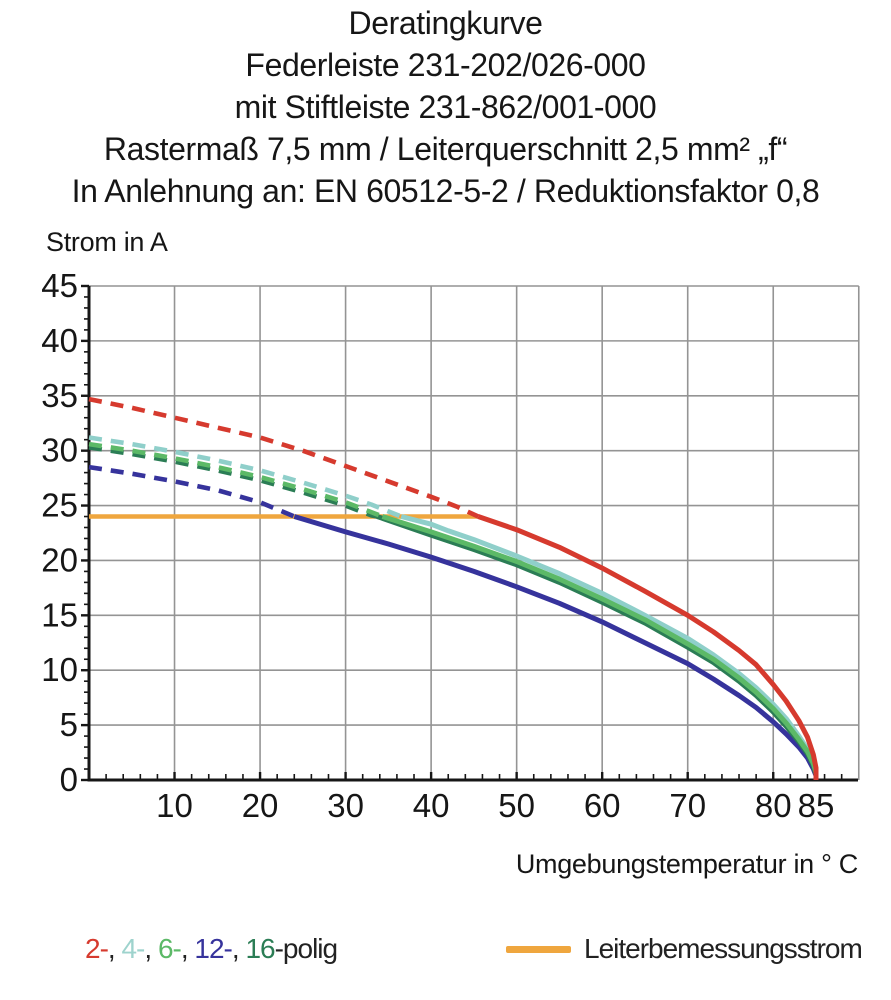 Image resolution: width=891 pixels, height=1000 pixels. Describe the element at coordinates (445, 65) in the screenshot. I see `title-line-2: Federleiste 231-202/026-000` at that location.